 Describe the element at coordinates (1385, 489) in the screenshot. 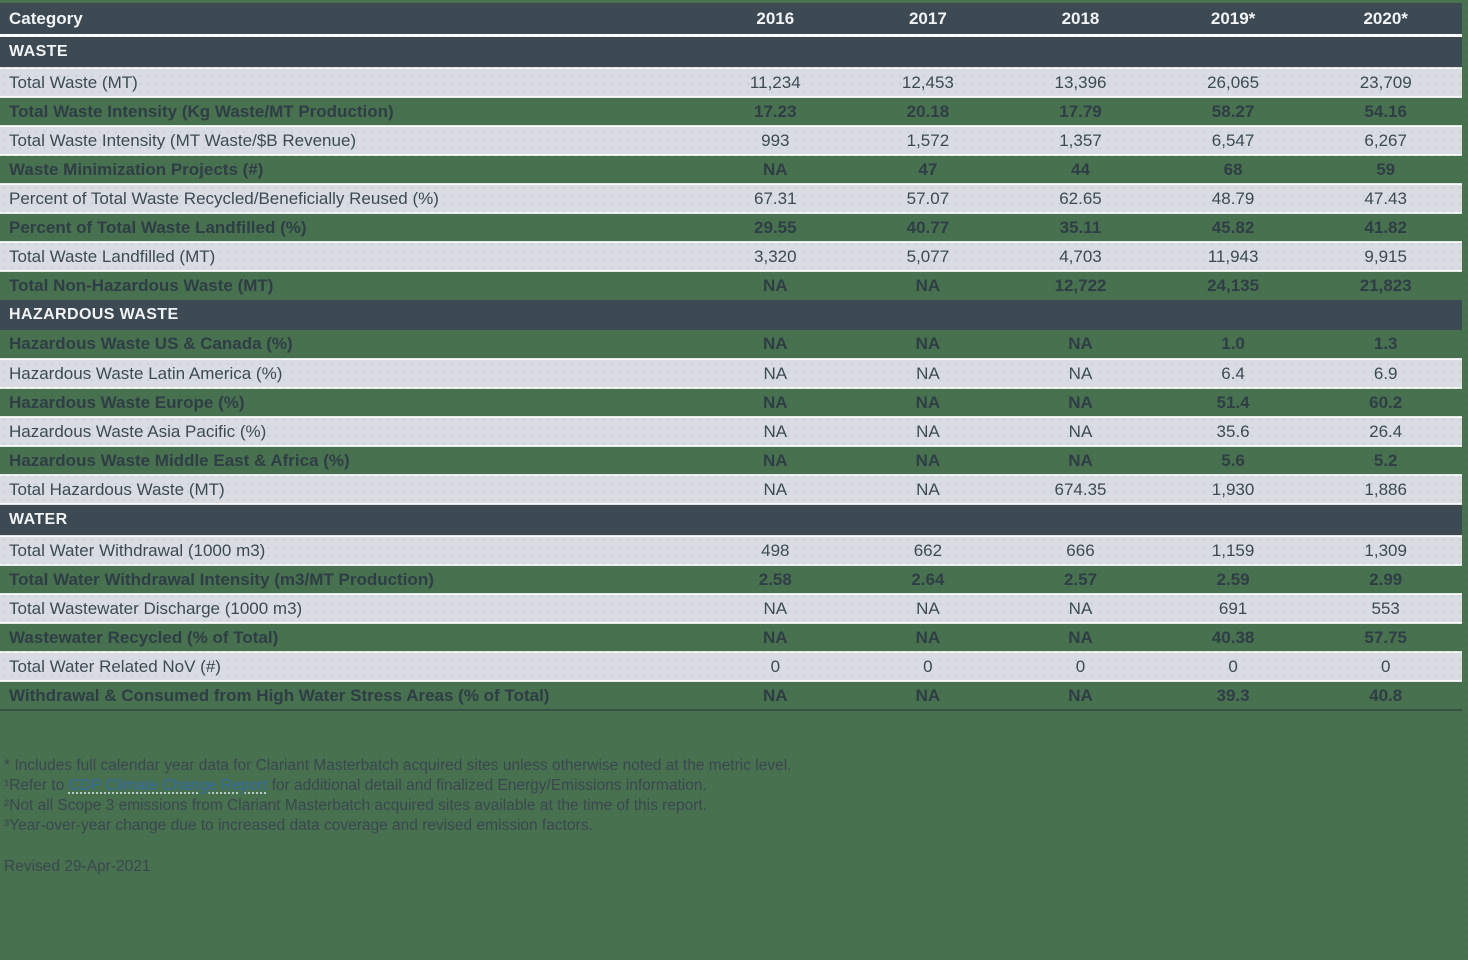

I see `value-cell: 1,886` at that location.